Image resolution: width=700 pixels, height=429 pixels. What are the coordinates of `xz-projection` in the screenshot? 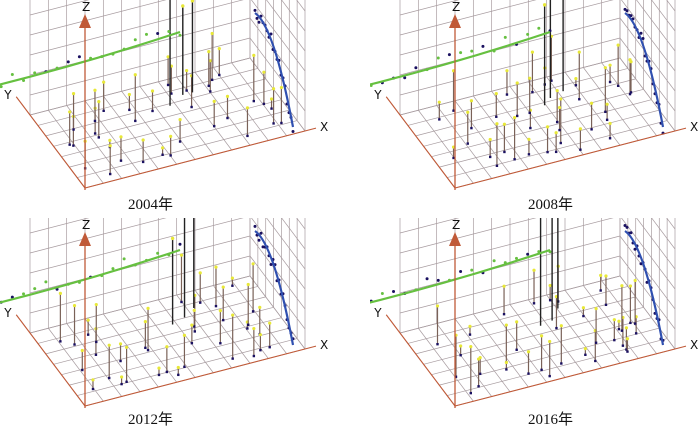 It's located at (644, 284).